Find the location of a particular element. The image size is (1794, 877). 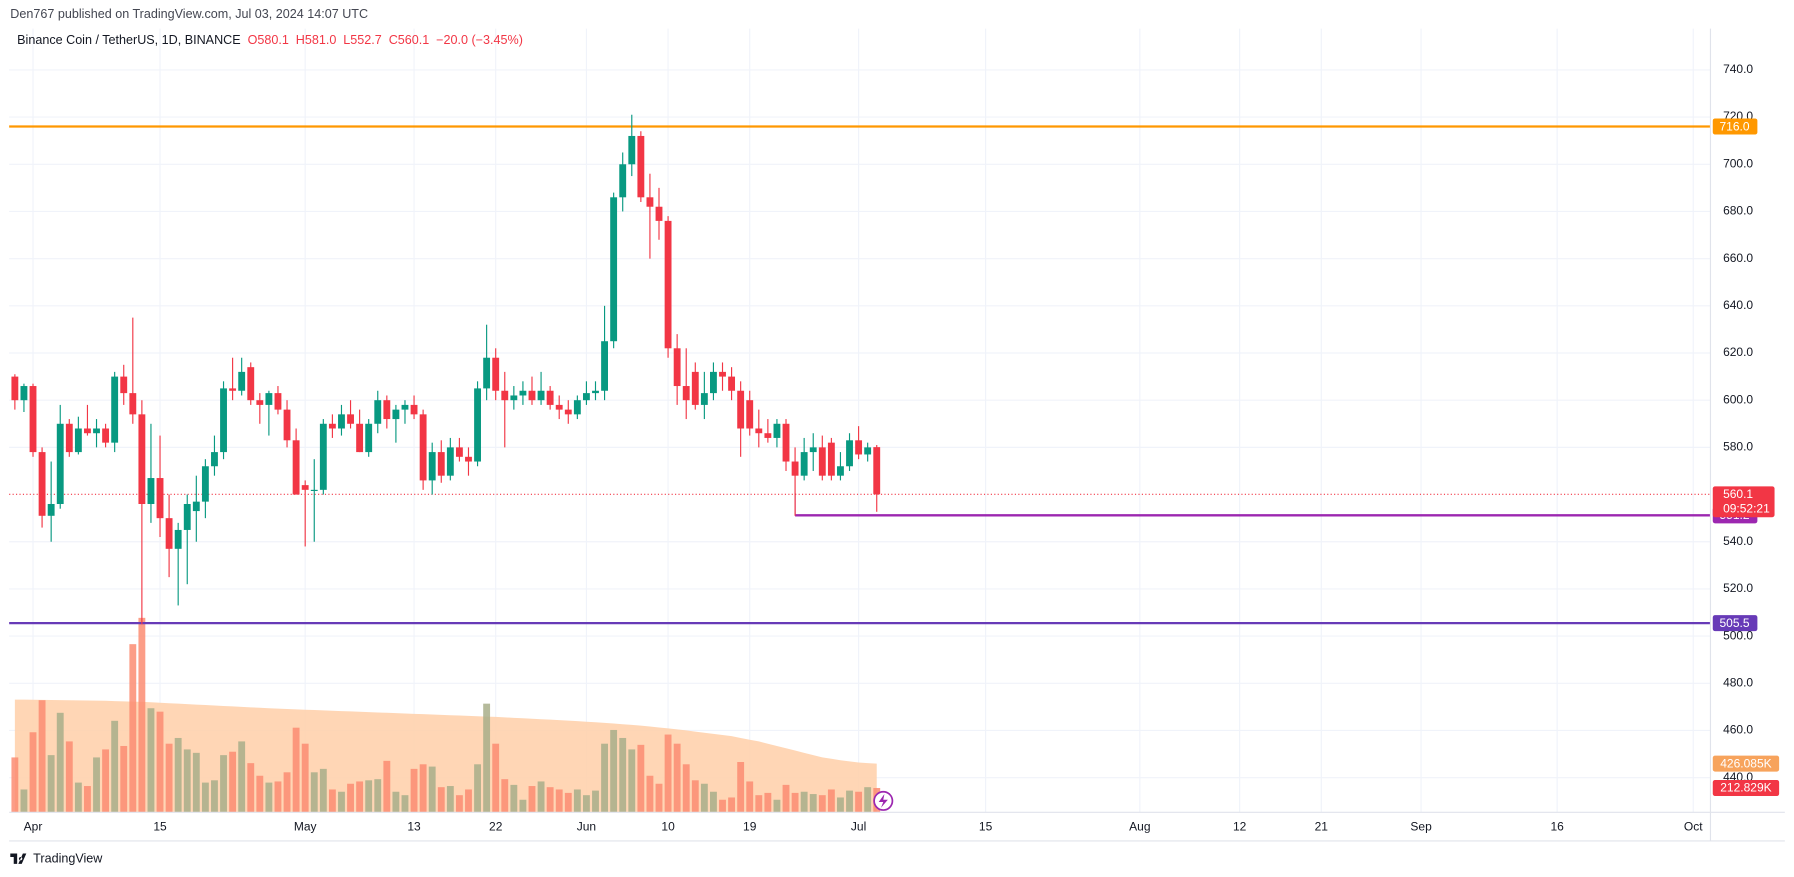

y-tick-label: 540.0 is located at coordinates (1738, 541).